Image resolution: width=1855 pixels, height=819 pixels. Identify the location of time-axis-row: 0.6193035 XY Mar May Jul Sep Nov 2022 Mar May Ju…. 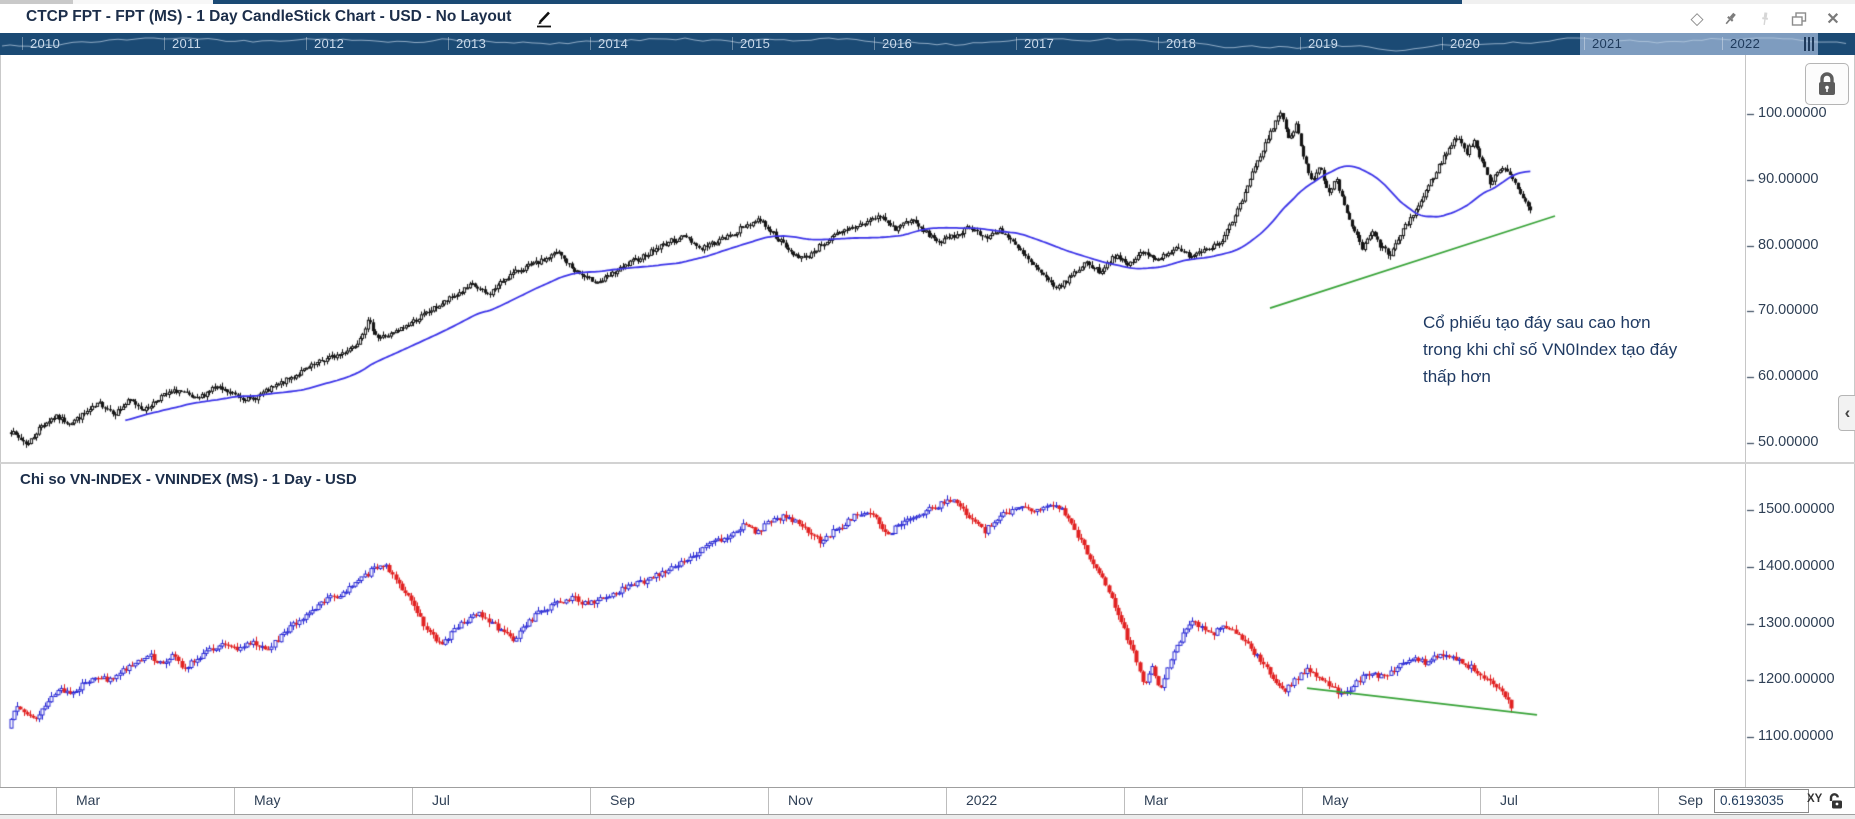
(927, 801).